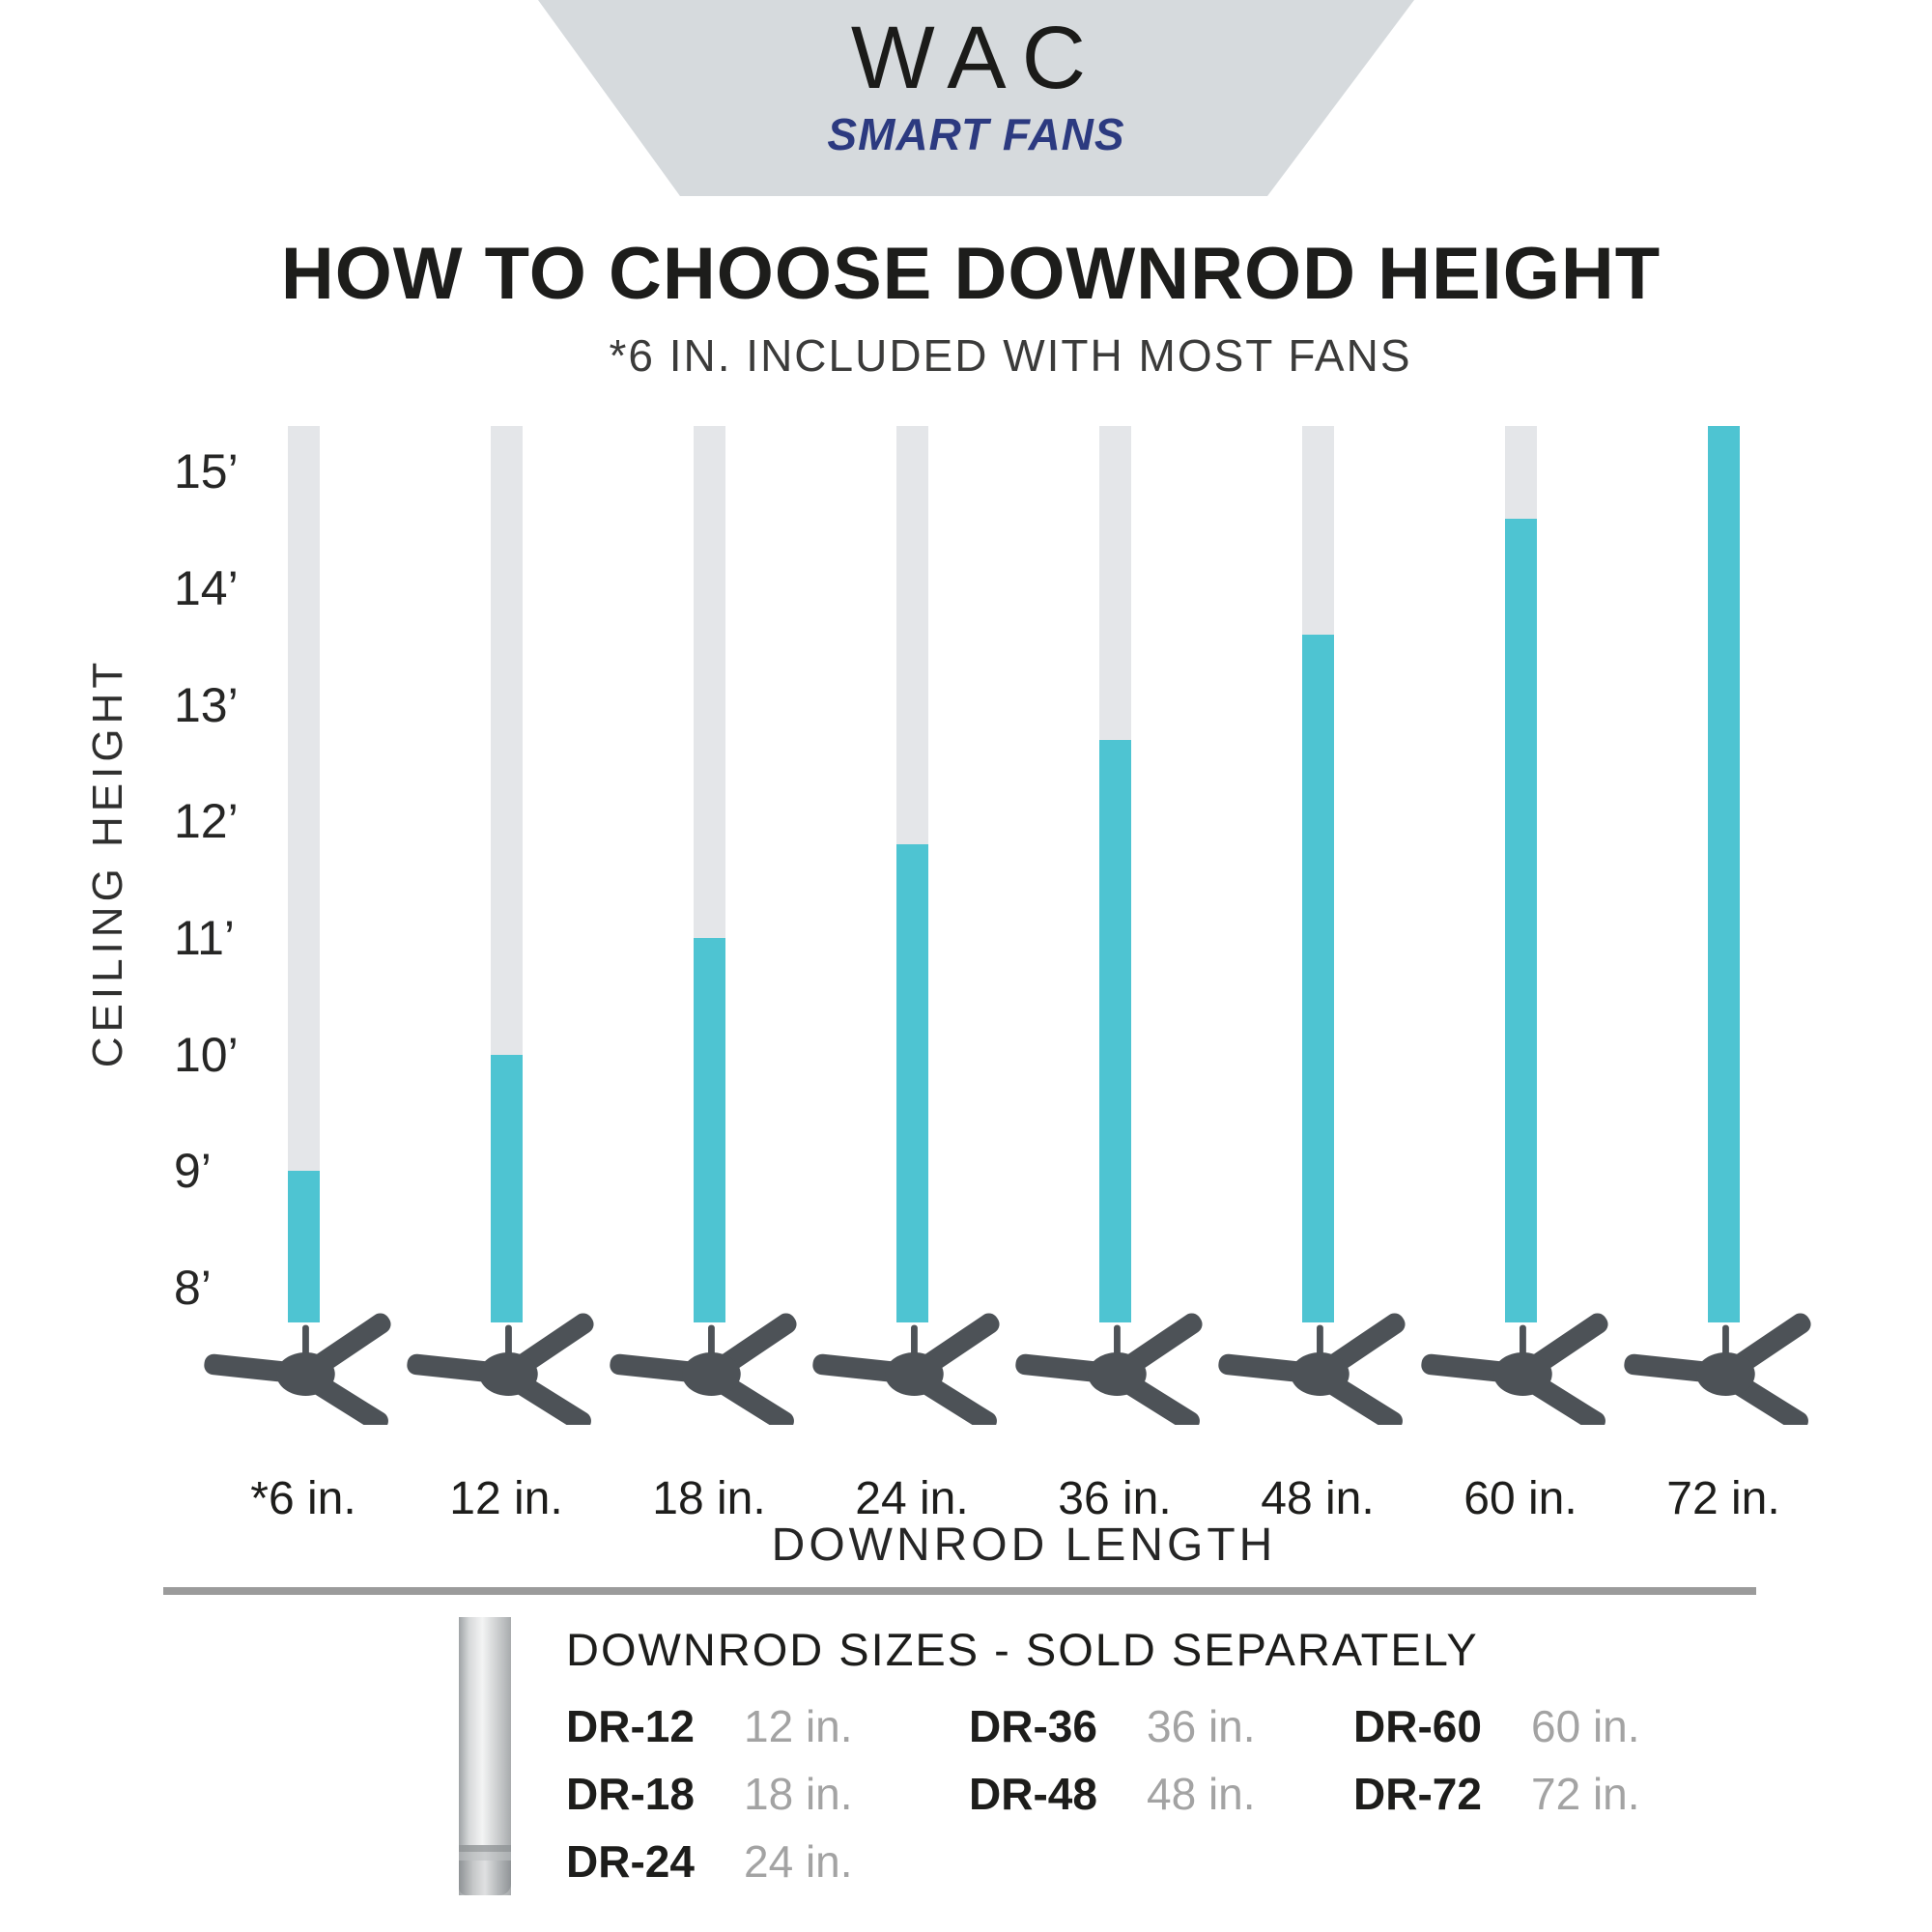  What do you see at coordinates (912, 1498) in the screenshot?
I see `x-category-label: 24 in.` at bounding box center [912, 1498].